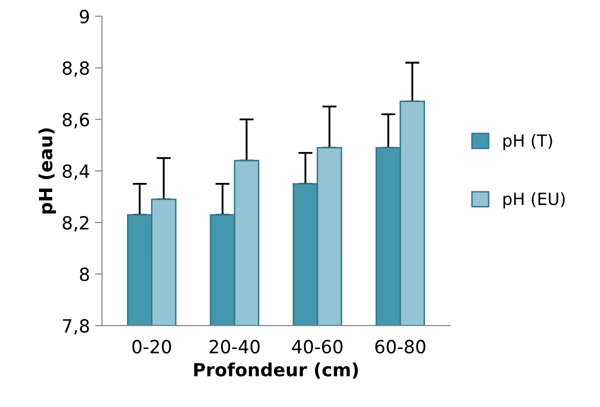 The width and height of the screenshot is (600, 407). What do you see at coordinates (235, 347) in the screenshot?
I see `x-tick-label: 20-40` at bounding box center [235, 347].